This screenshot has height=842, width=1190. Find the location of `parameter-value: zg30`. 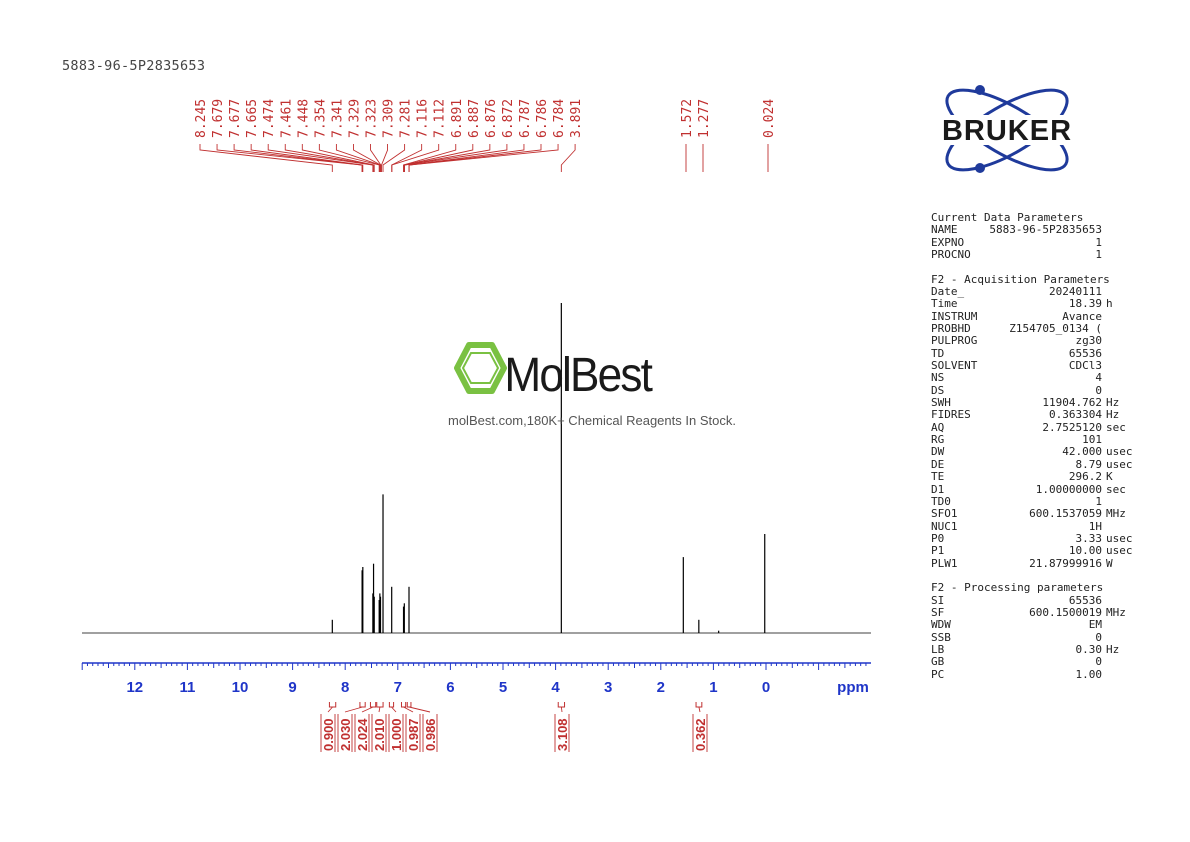

parameter-value: zg30 is located at coordinates (1089, 341).